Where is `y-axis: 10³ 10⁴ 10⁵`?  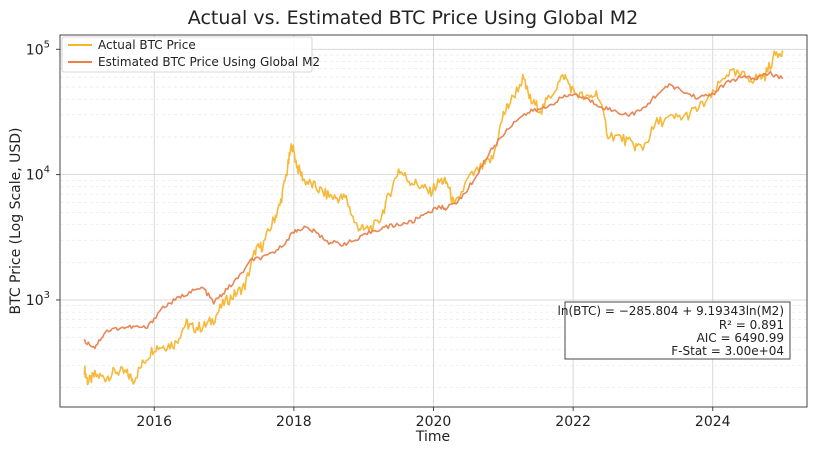 y-axis: 10³ 10⁴ 10⁵ is located at coordinates (43, 174).